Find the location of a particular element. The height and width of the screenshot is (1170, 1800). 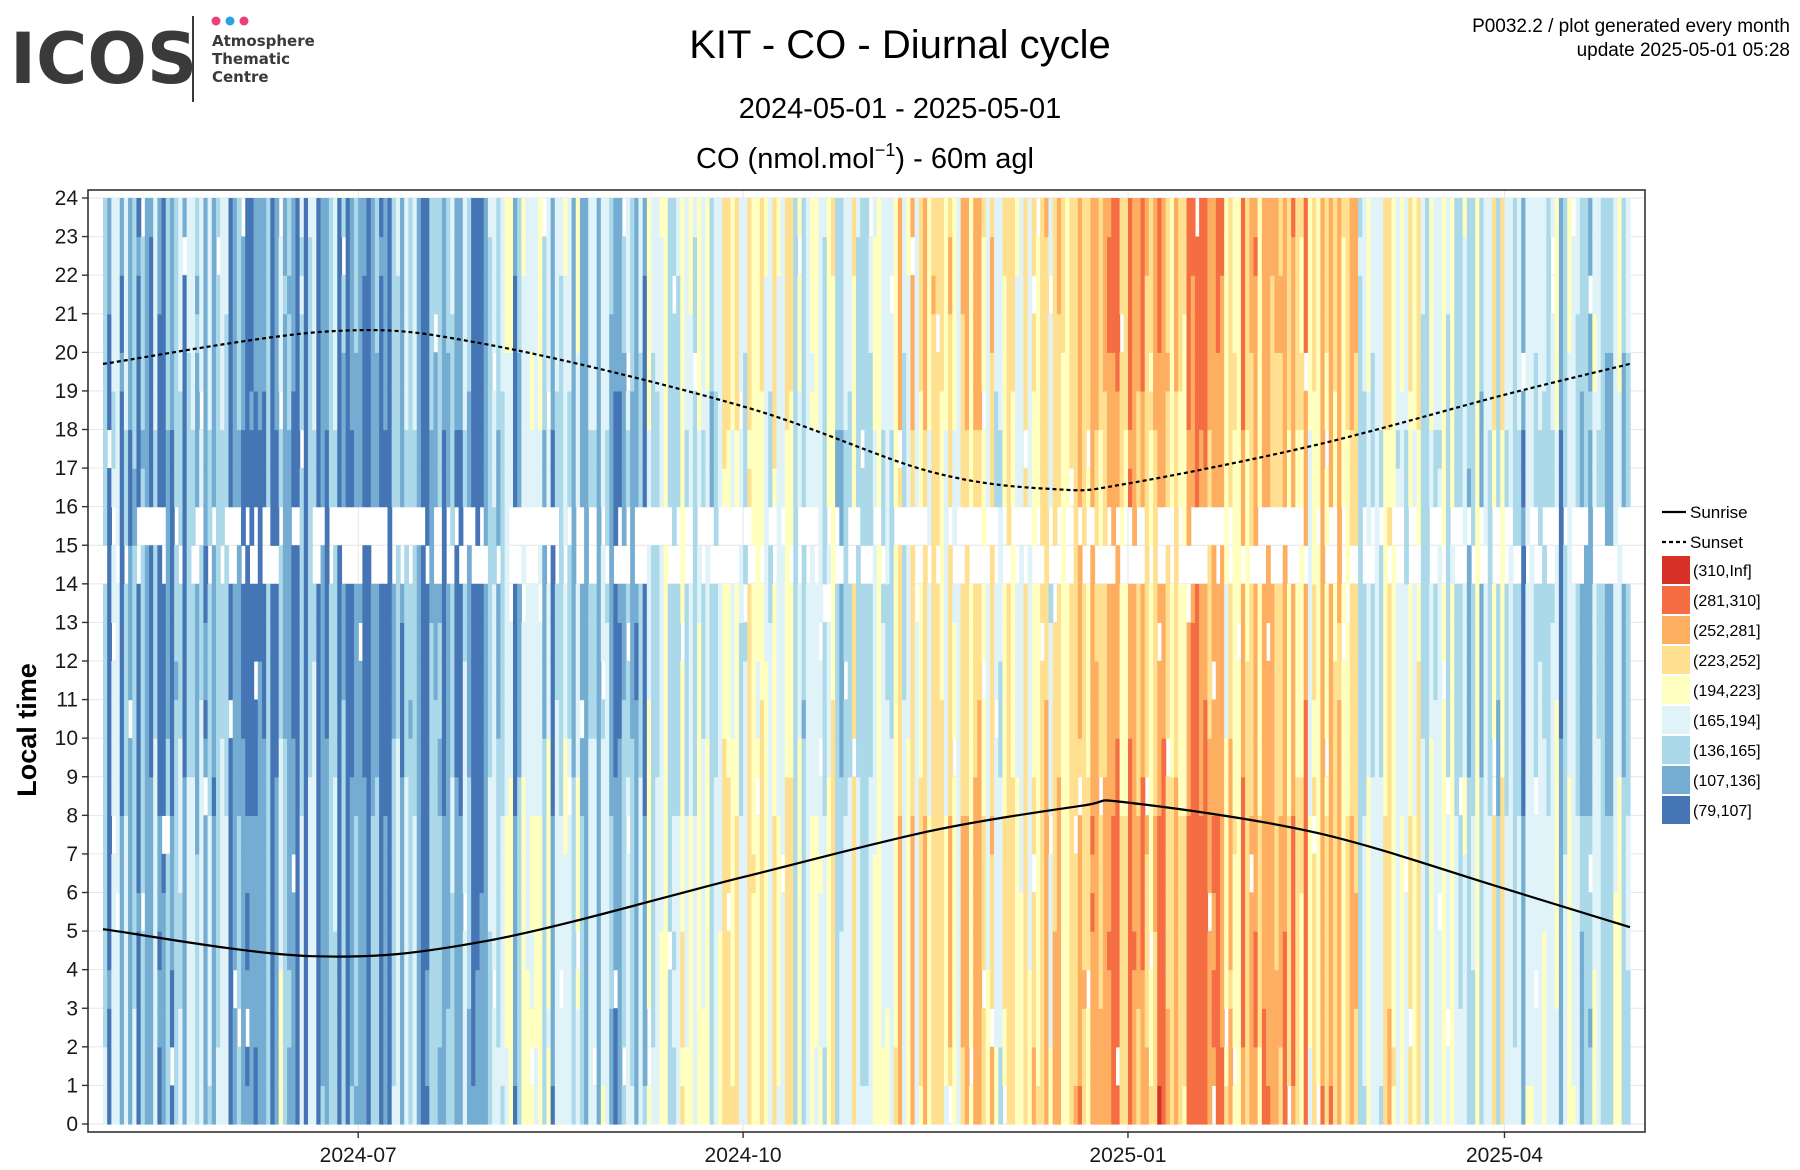

logo-sub-2: Thematic is located at coordinates (251, 59).